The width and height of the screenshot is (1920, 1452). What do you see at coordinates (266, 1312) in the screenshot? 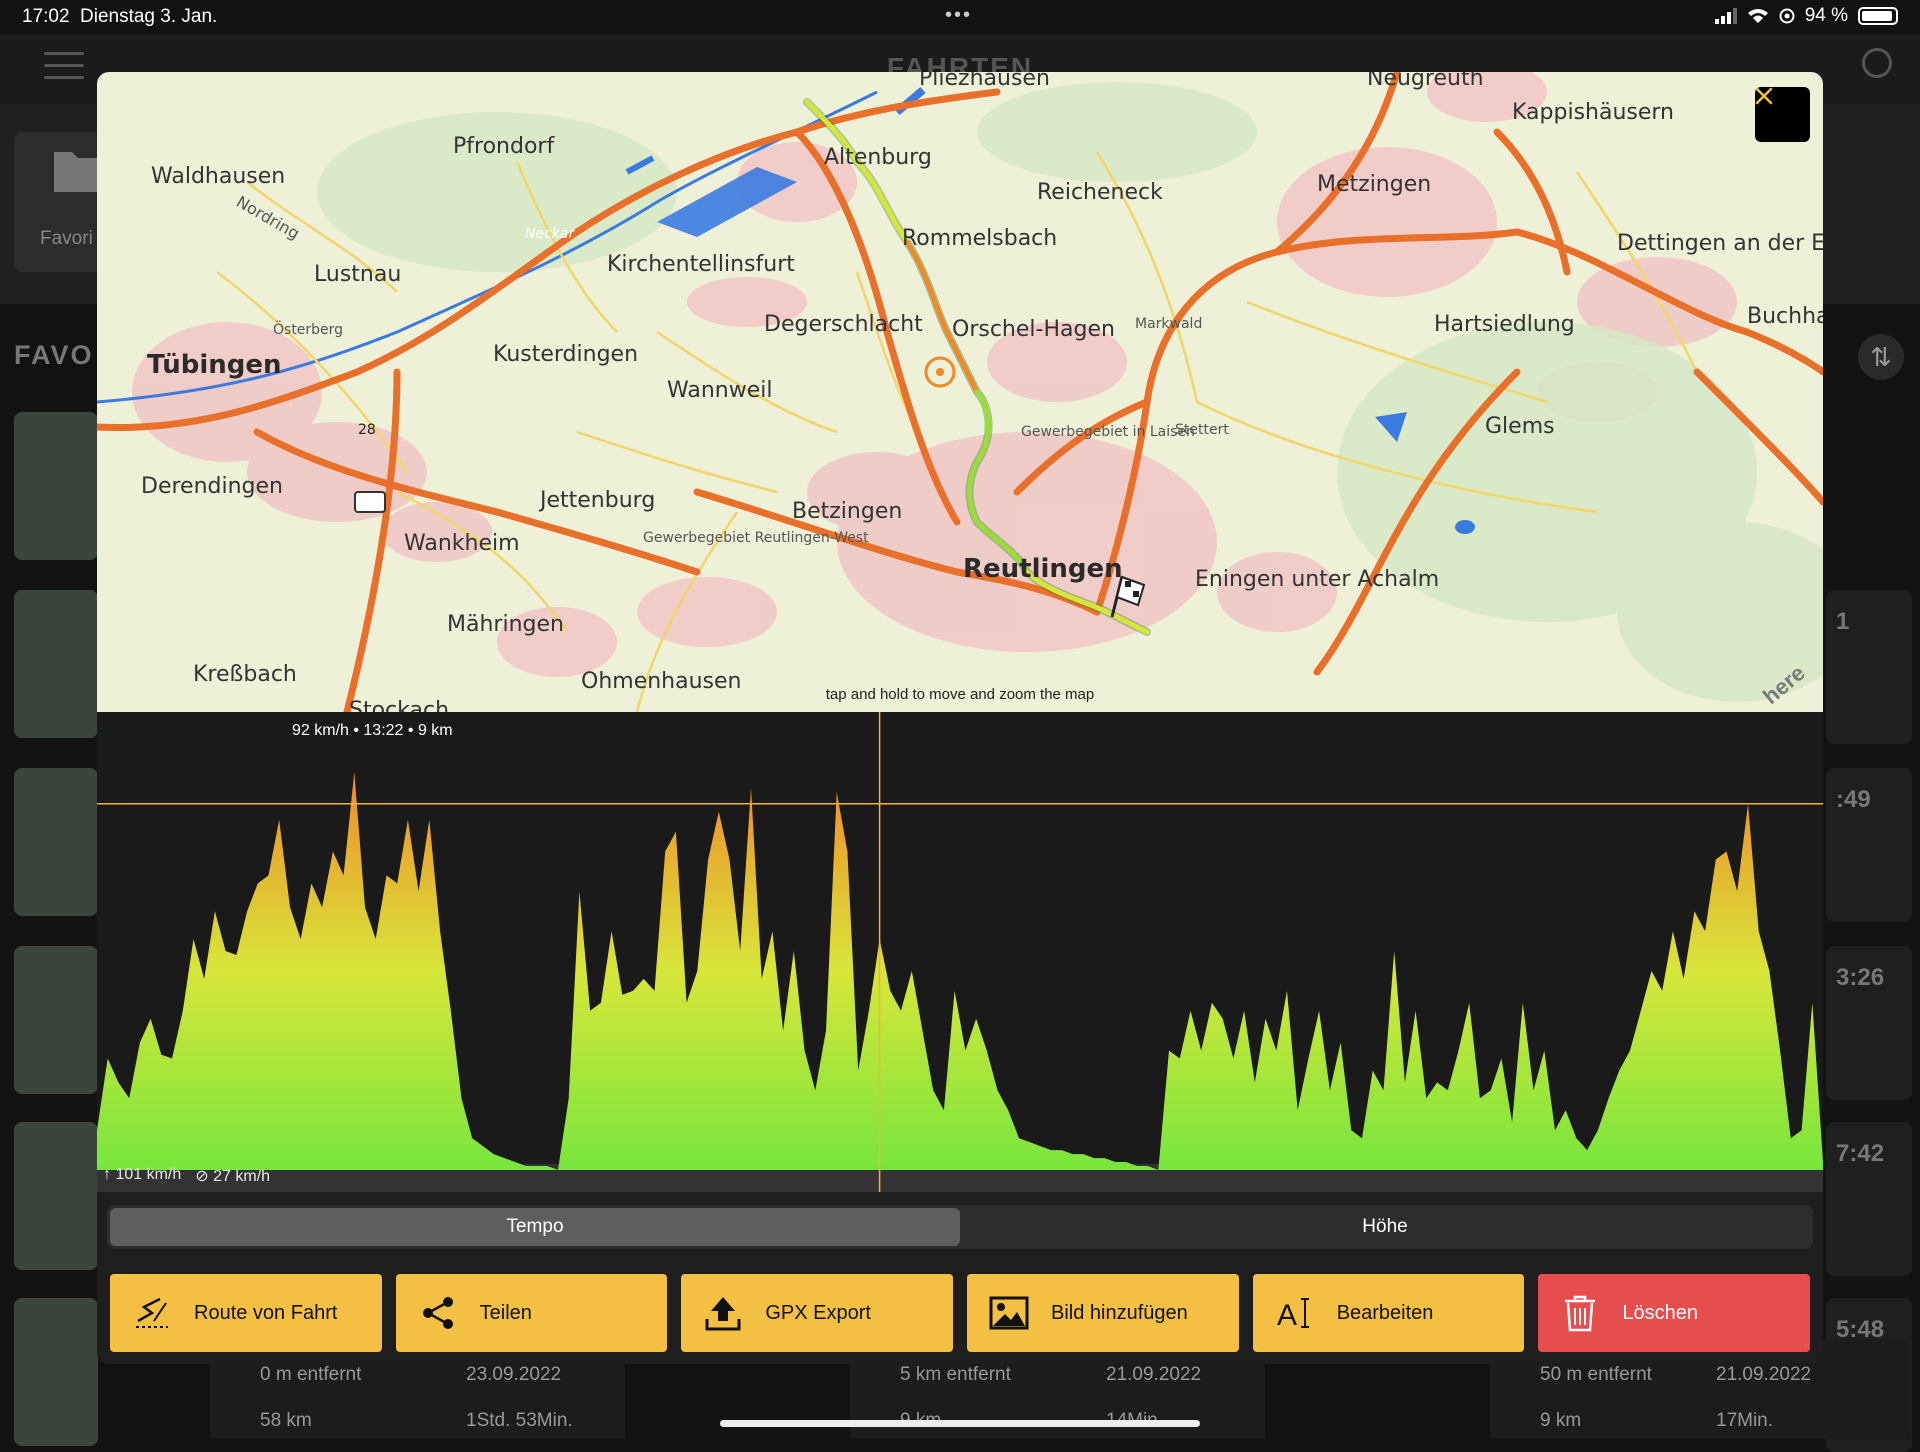
I see `route-from-ride-label: Route von Fahrt` at bounding box center [266, 1312].